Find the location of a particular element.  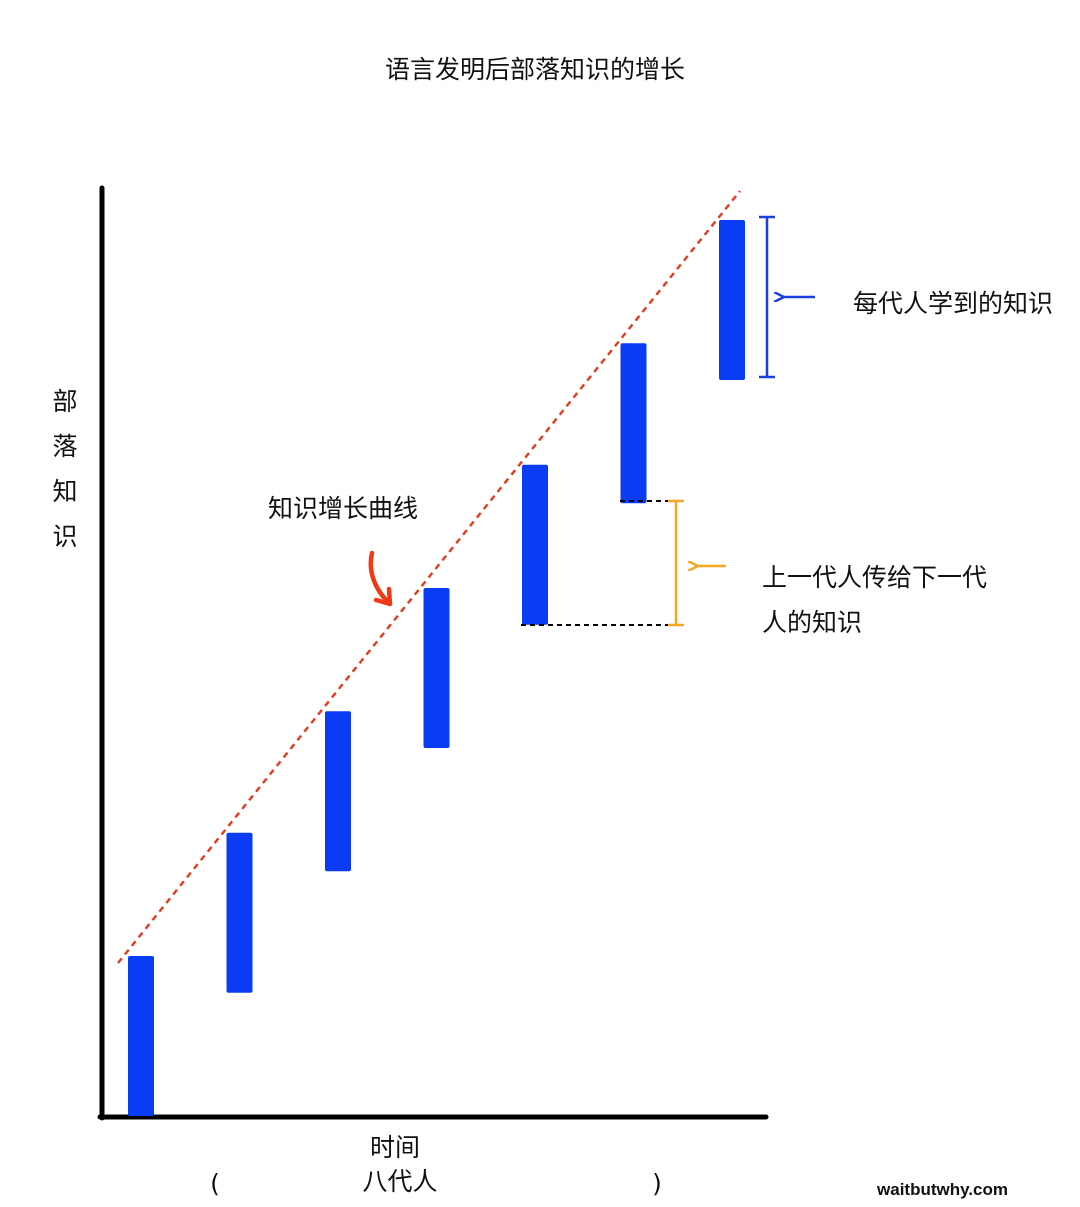

watermark: waitbutwhy.com is located at coordinates (942, 1189).